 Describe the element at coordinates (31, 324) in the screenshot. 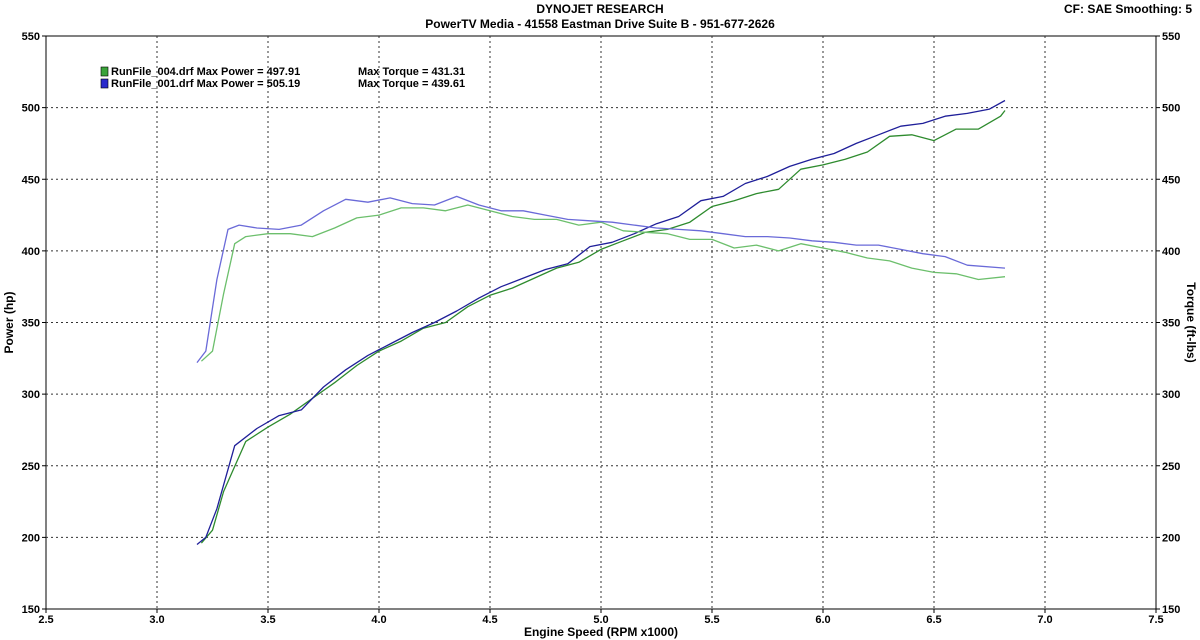

I see `y-tick-label: 350` at that location.